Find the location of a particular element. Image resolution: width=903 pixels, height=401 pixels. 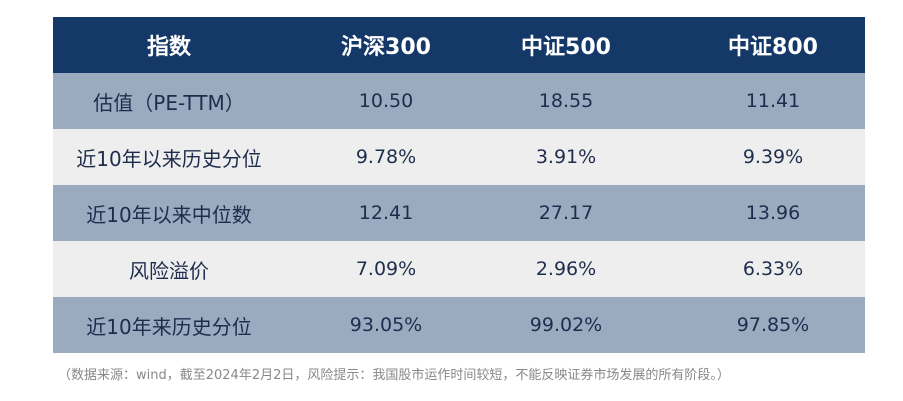

table-row: 近10年以来中位数 12.41 27.17 13.96 is located at coordinates (459, 213).